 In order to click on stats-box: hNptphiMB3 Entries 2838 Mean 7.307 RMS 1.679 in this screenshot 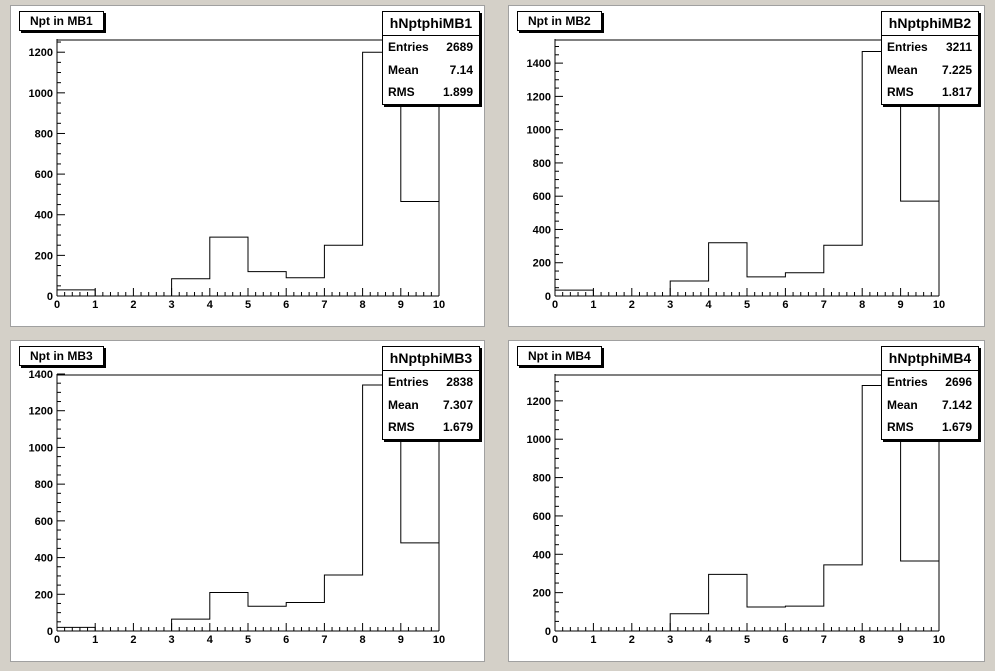, I will do `click(431, 393)`.